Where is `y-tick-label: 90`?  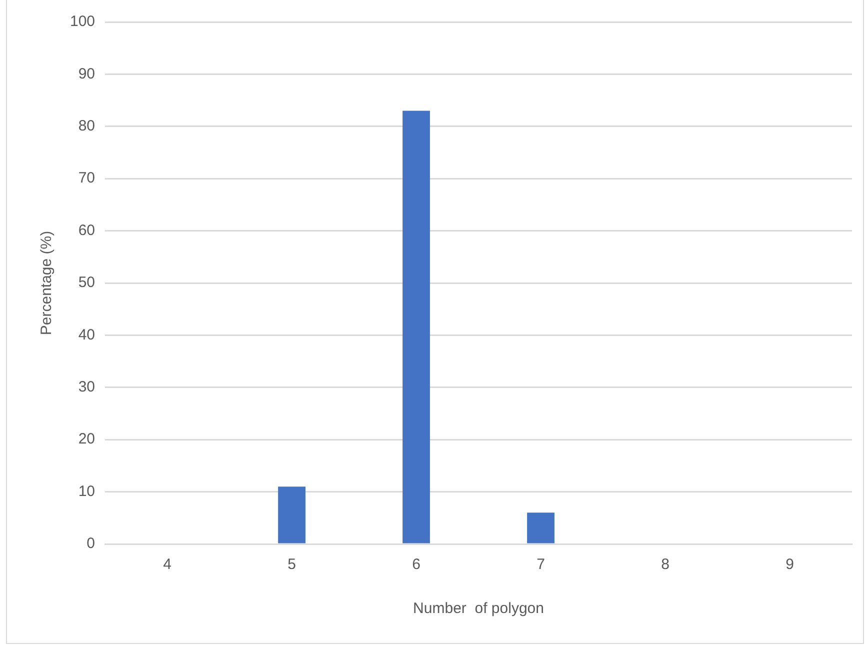
y-tick-label: 90 is located at coordinates (87, 73).